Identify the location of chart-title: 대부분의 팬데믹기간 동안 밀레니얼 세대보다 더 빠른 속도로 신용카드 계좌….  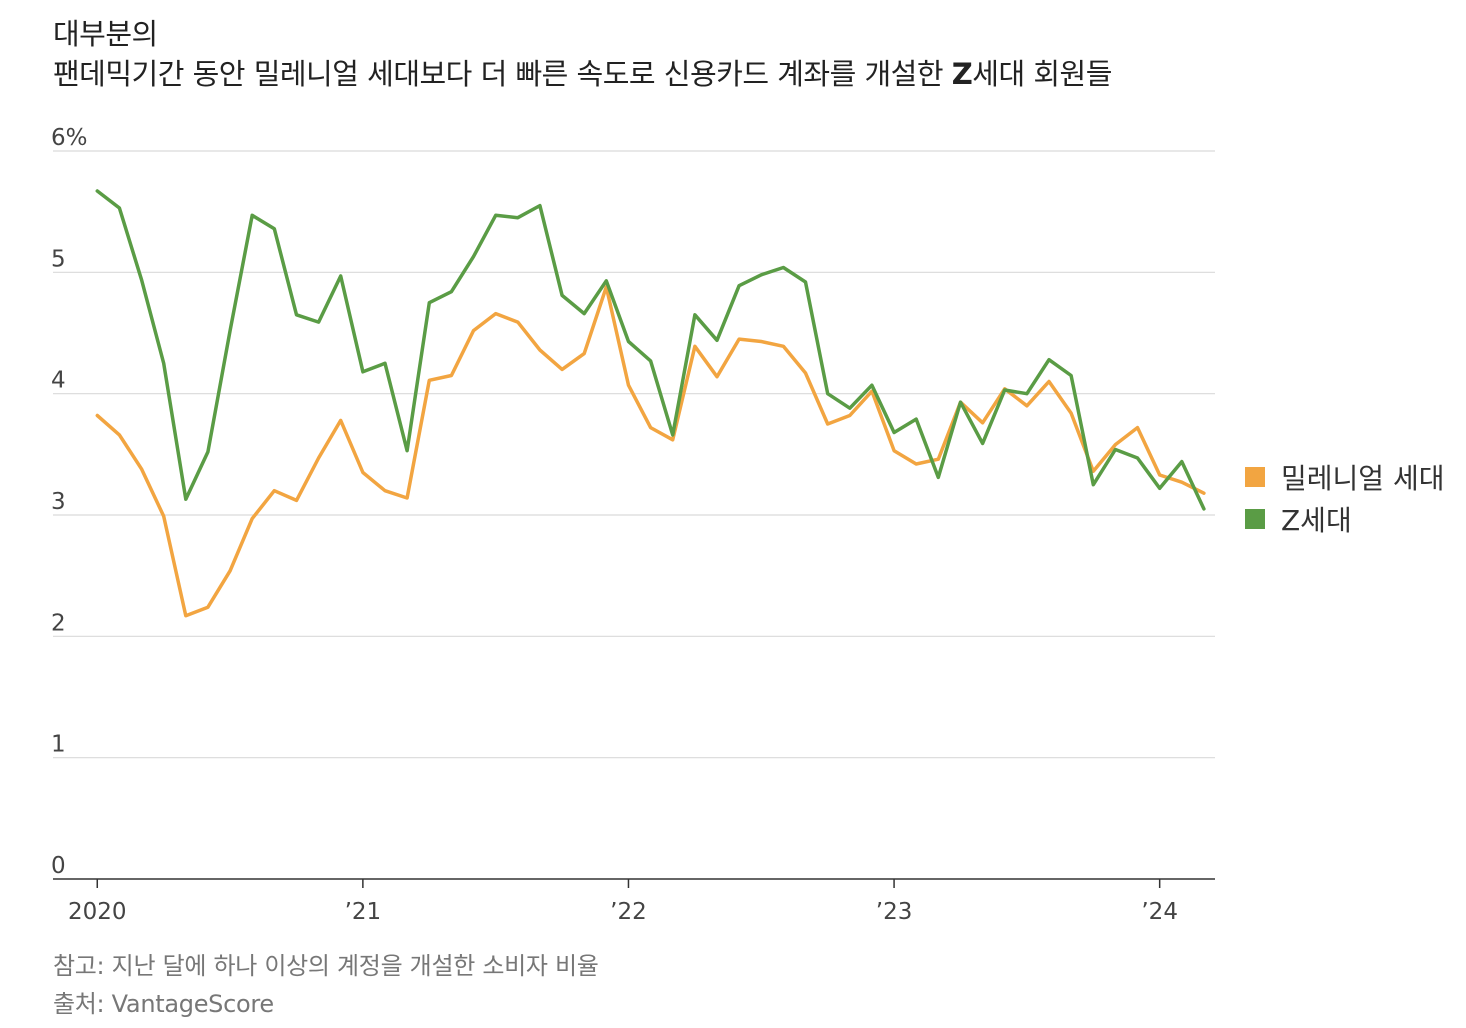
(582, 54).